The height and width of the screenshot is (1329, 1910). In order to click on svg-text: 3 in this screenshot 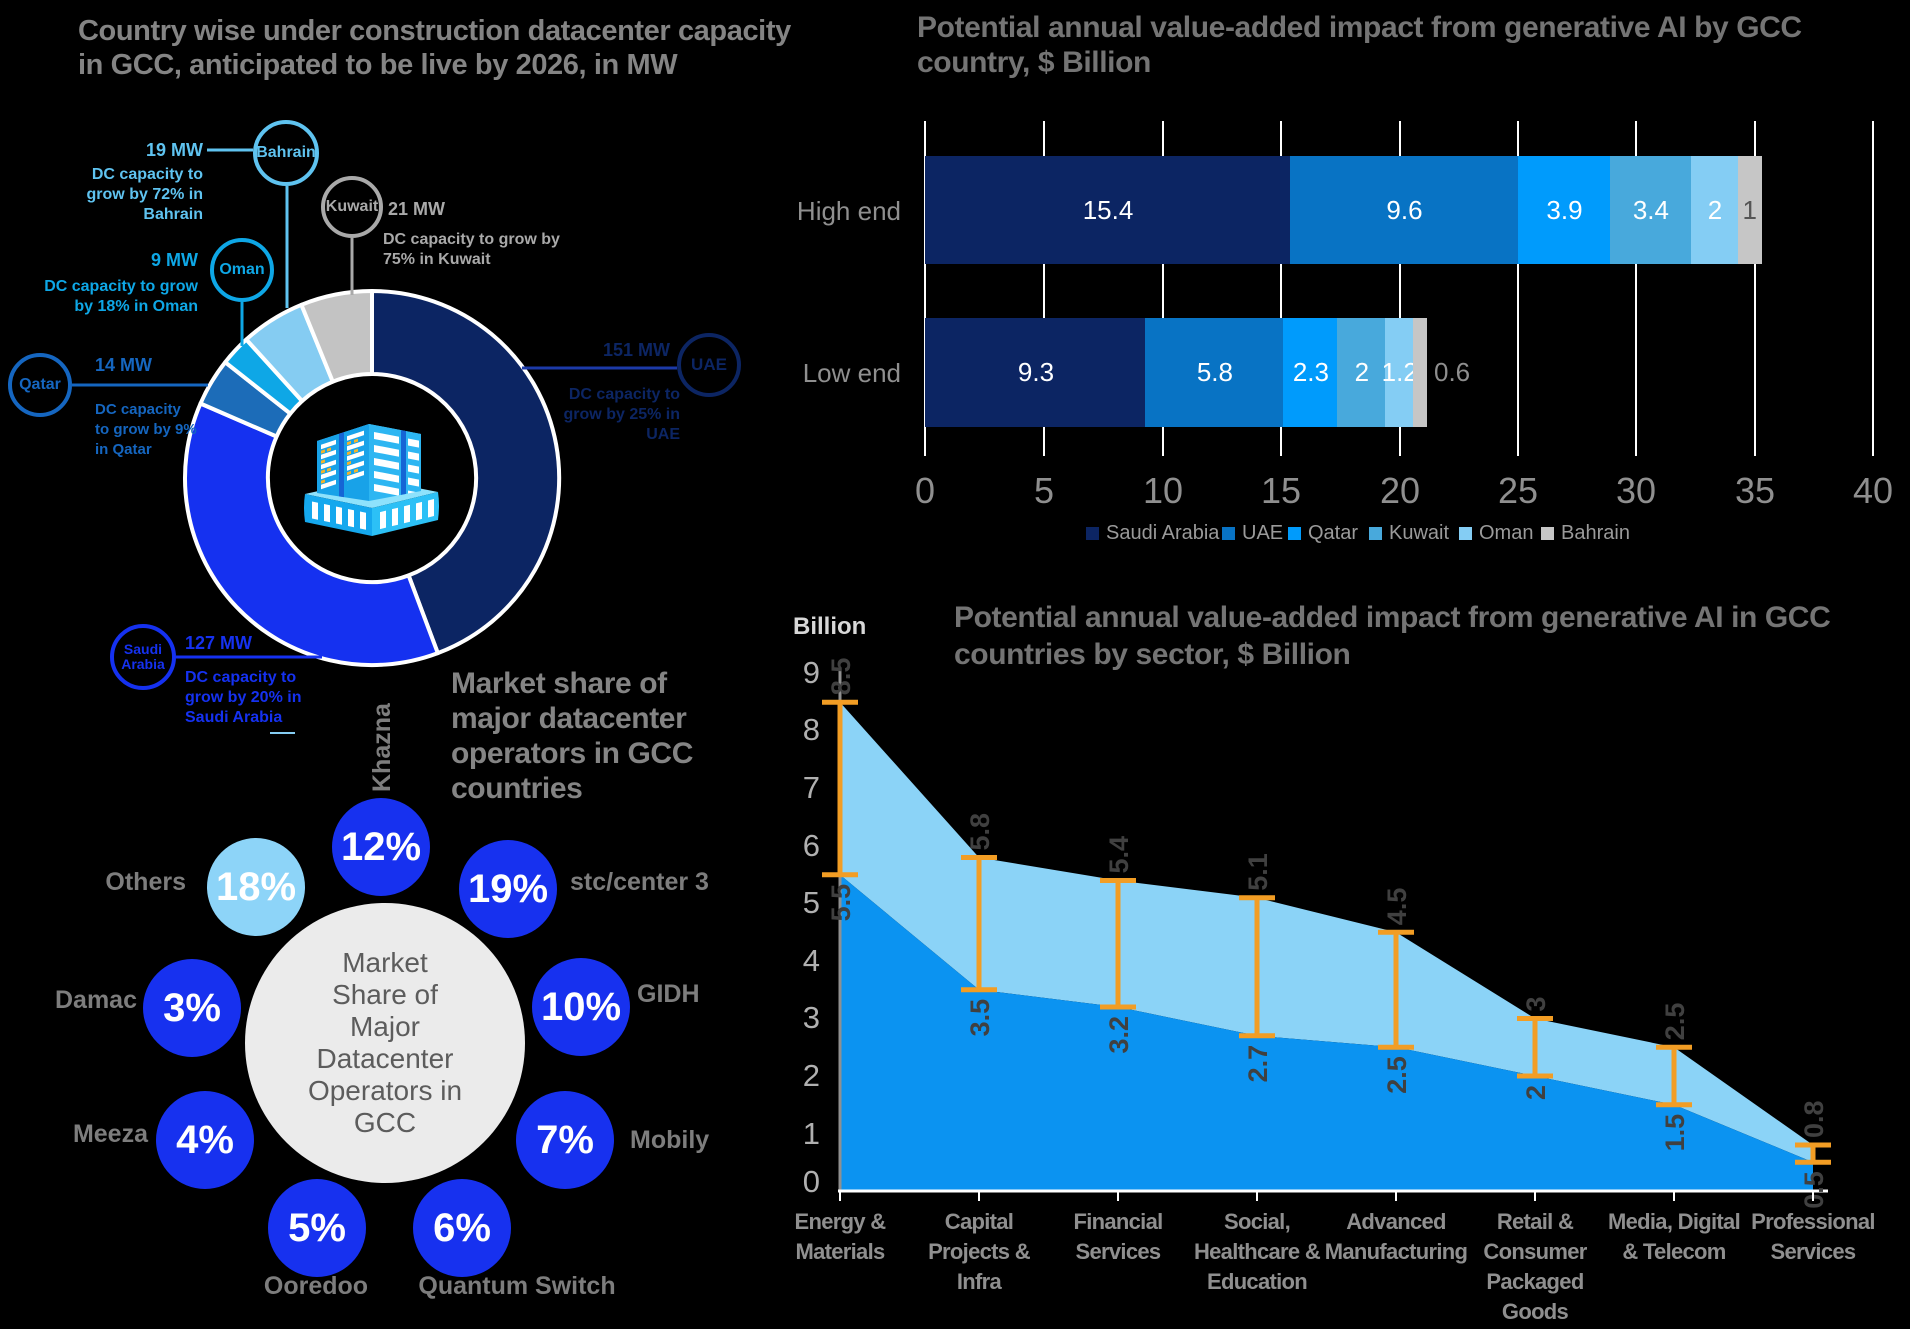, I will do `click(1536, 1003)`.